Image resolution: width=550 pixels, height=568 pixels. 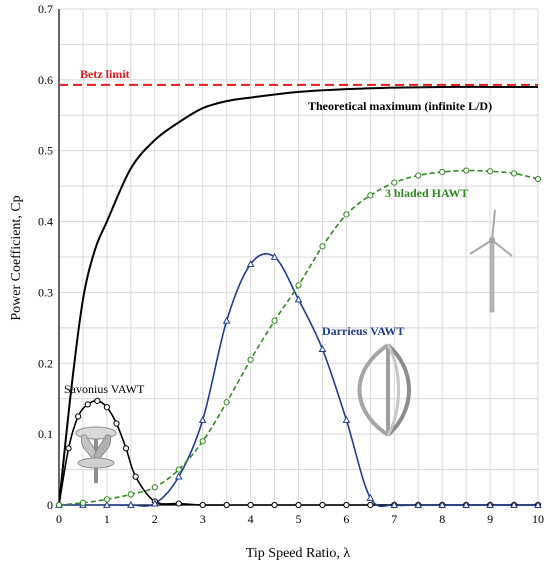 I want to click on y-tick-label: 0.1, so click(x=45, y=434).